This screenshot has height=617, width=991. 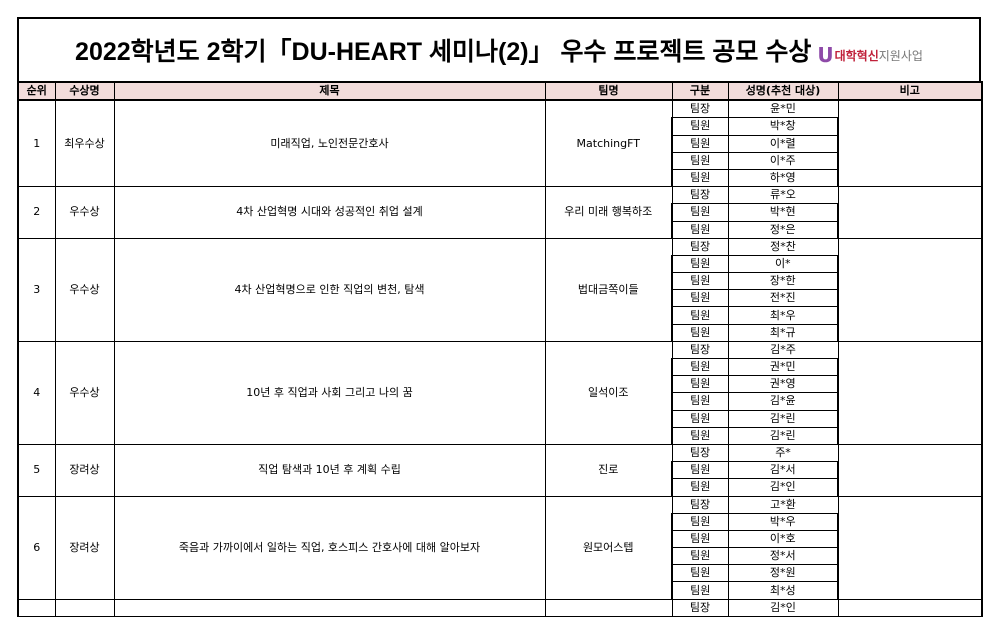 I want to click on award-cell, so click(x=84, y=607).